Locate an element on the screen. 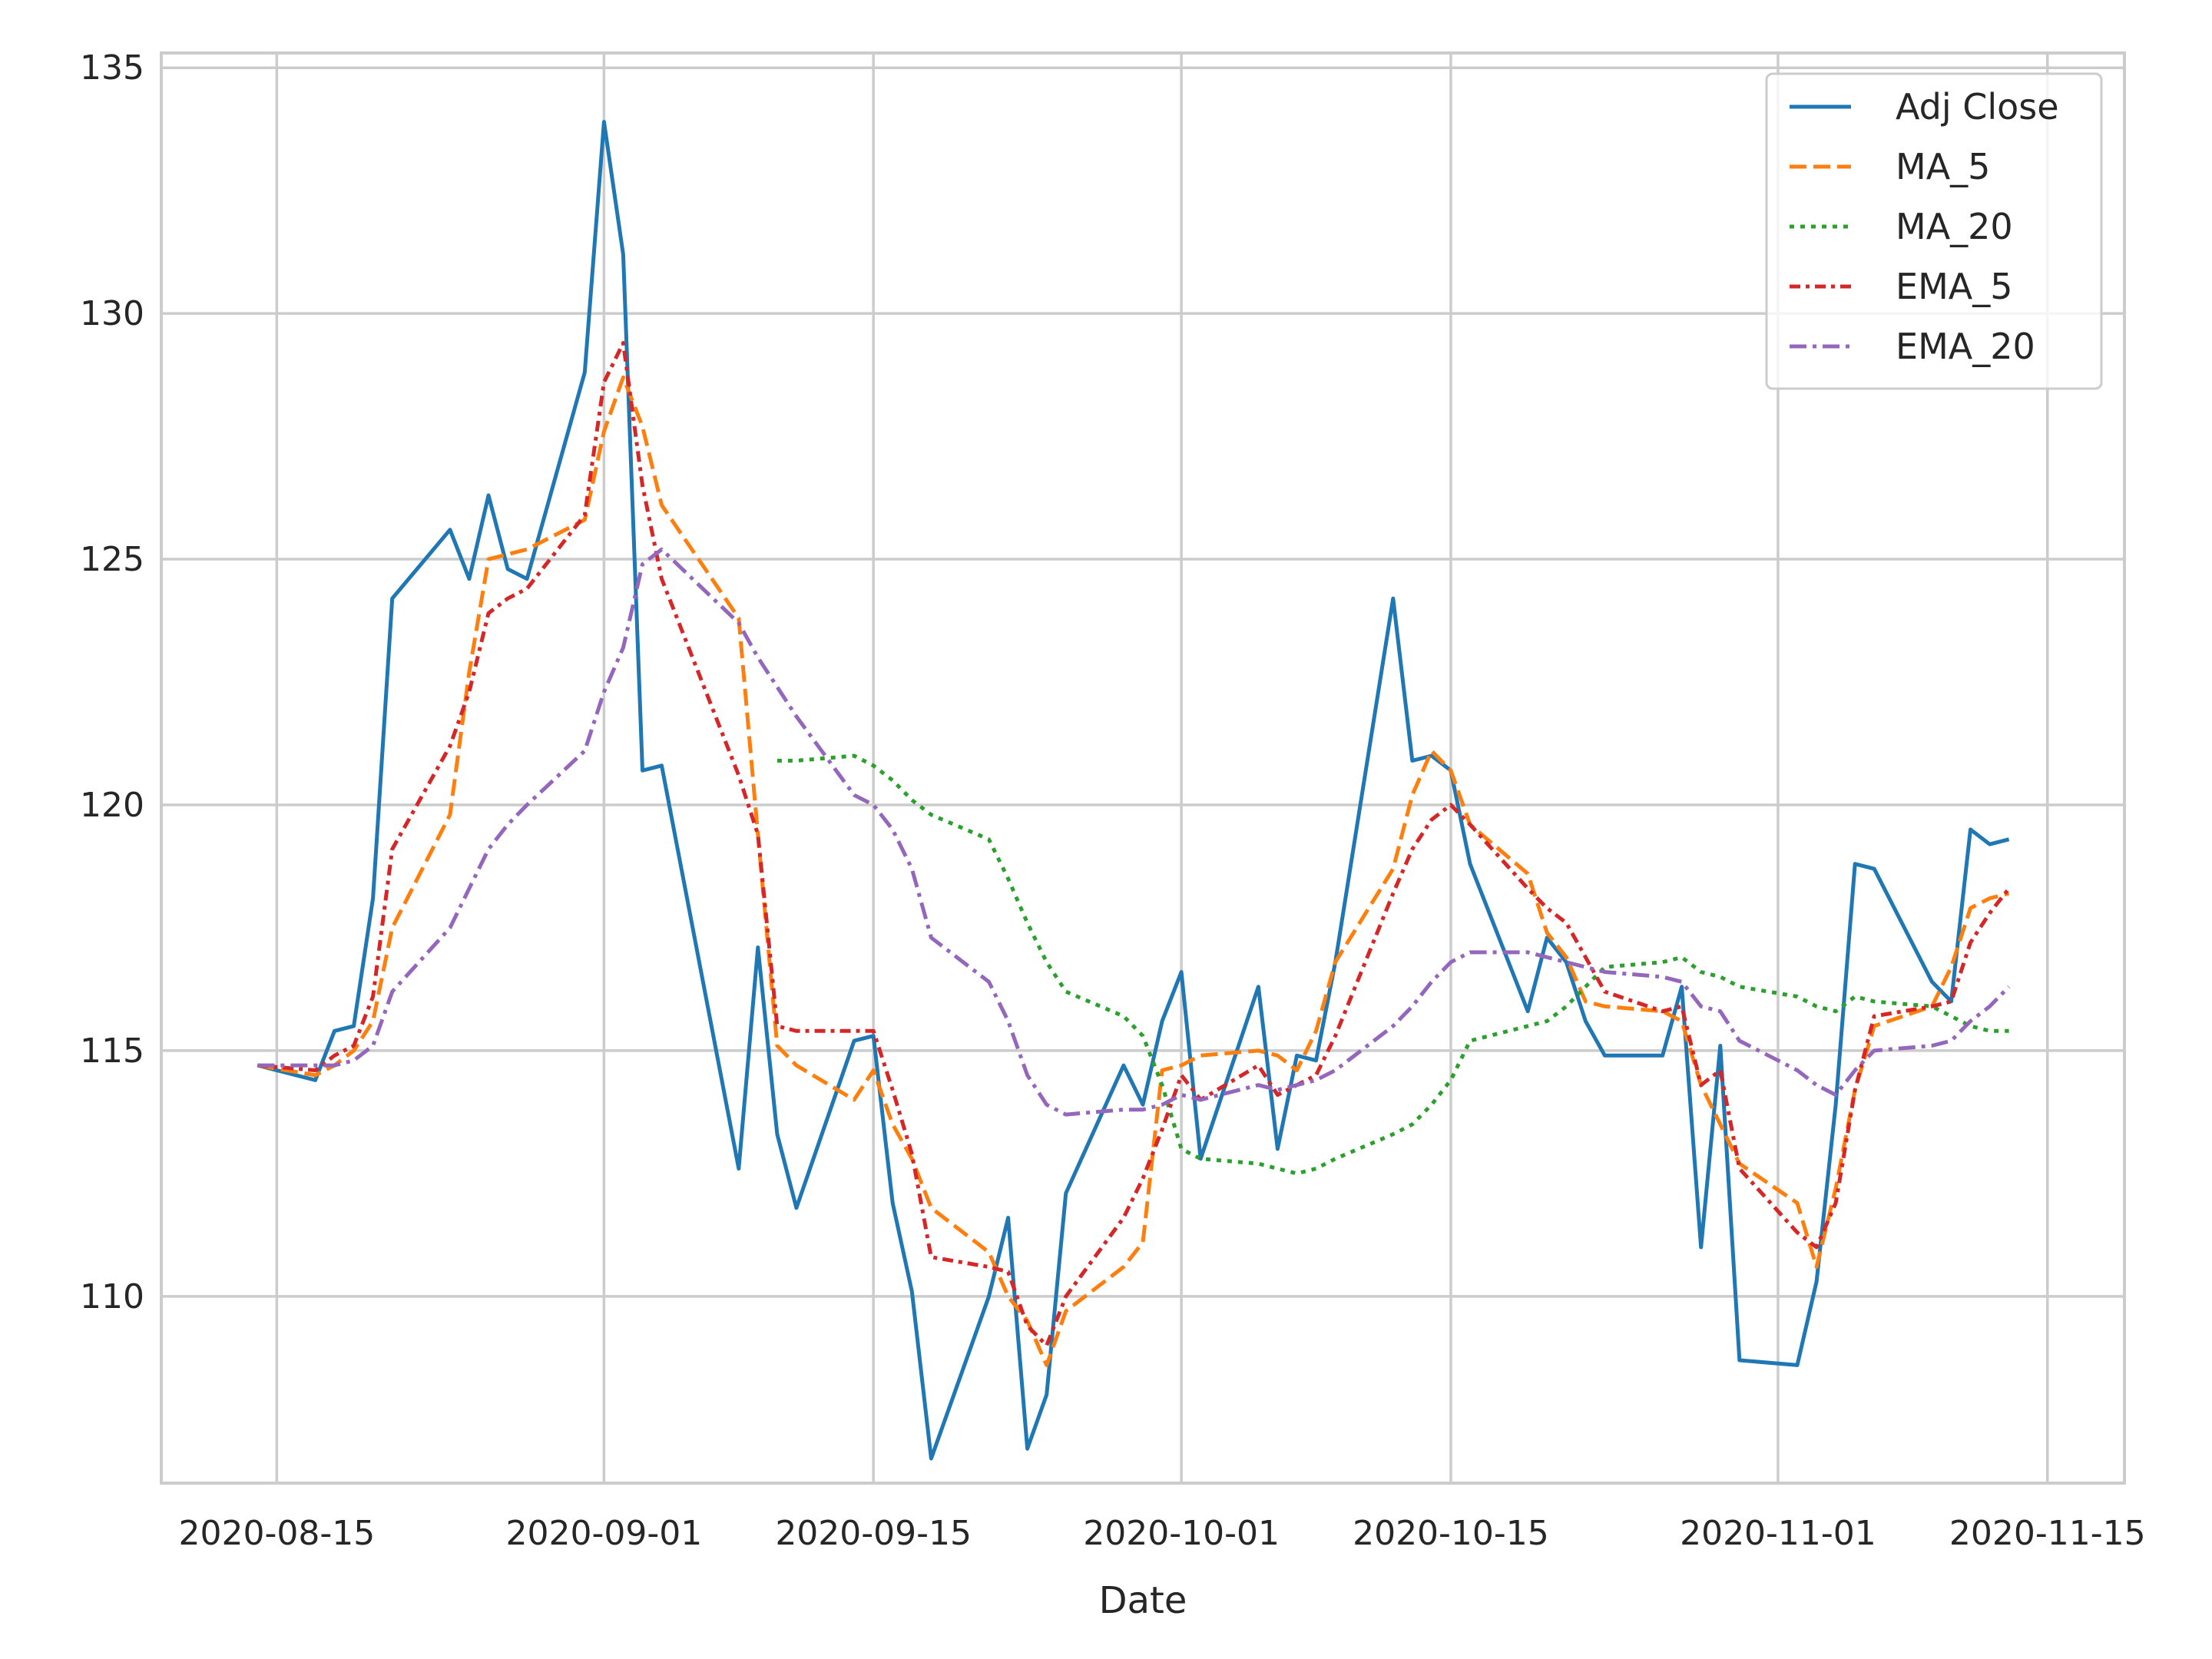 This screenshot has width=2212, height=1659. y-tick-label: 115 is located at coordinates (112, 1051).